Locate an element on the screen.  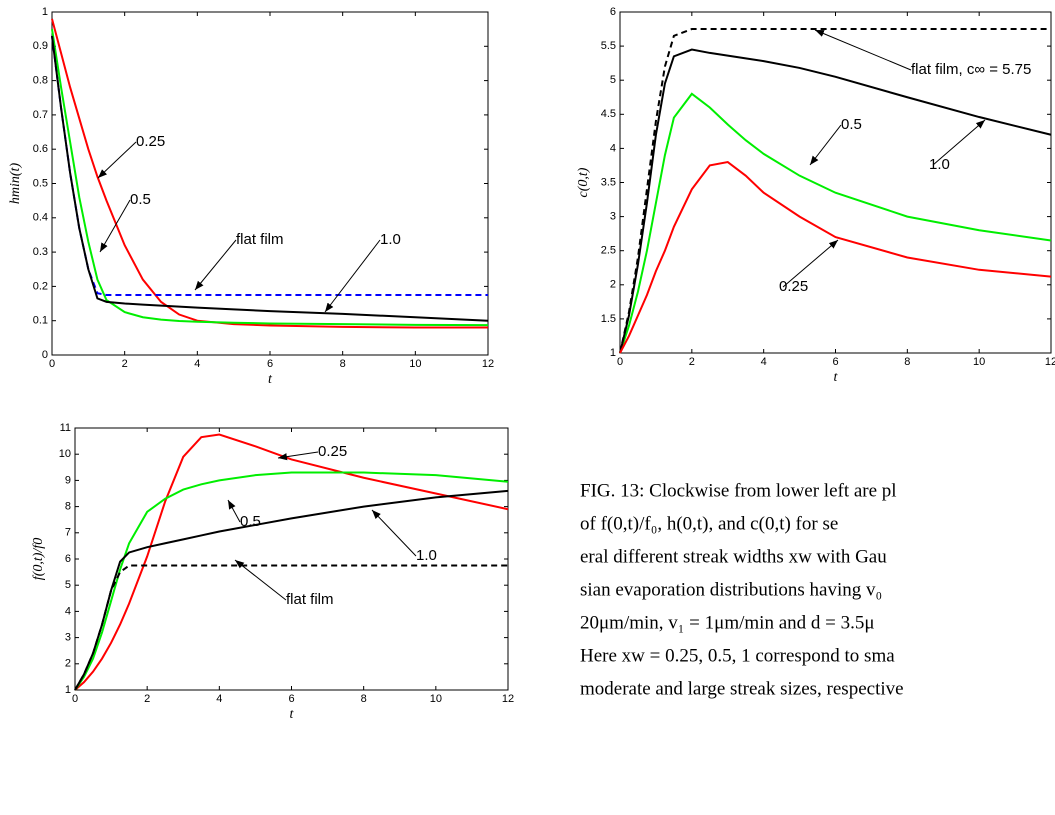
y-tick-label: 5.5 is located at coordinates (608, 46).